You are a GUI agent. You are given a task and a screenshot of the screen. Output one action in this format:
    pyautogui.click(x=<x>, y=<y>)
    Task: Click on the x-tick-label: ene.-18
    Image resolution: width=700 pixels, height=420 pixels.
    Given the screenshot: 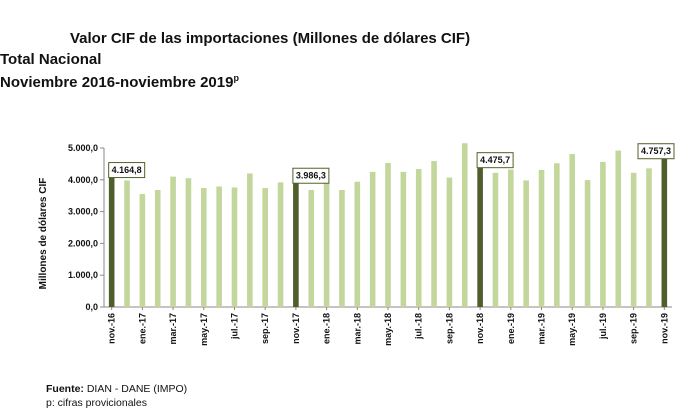 What is the action you would take?
    pyautogui.click(x=327, y=328)
    